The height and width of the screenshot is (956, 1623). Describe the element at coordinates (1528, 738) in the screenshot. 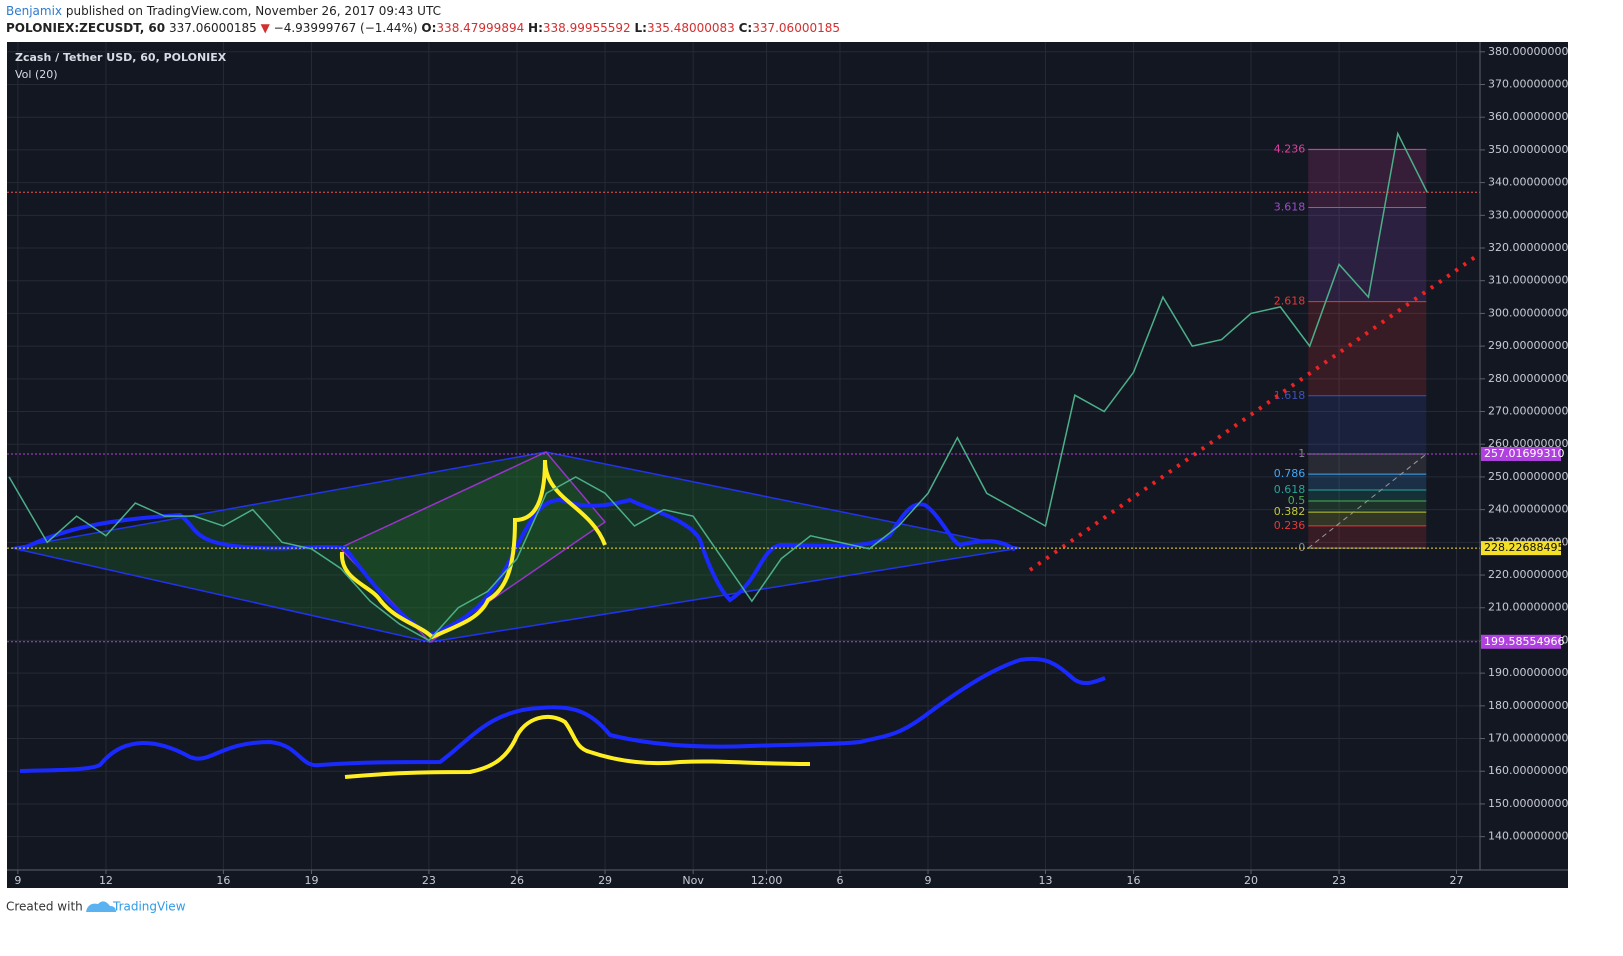

I see `y-tick-label: 170.00000000` at that location.